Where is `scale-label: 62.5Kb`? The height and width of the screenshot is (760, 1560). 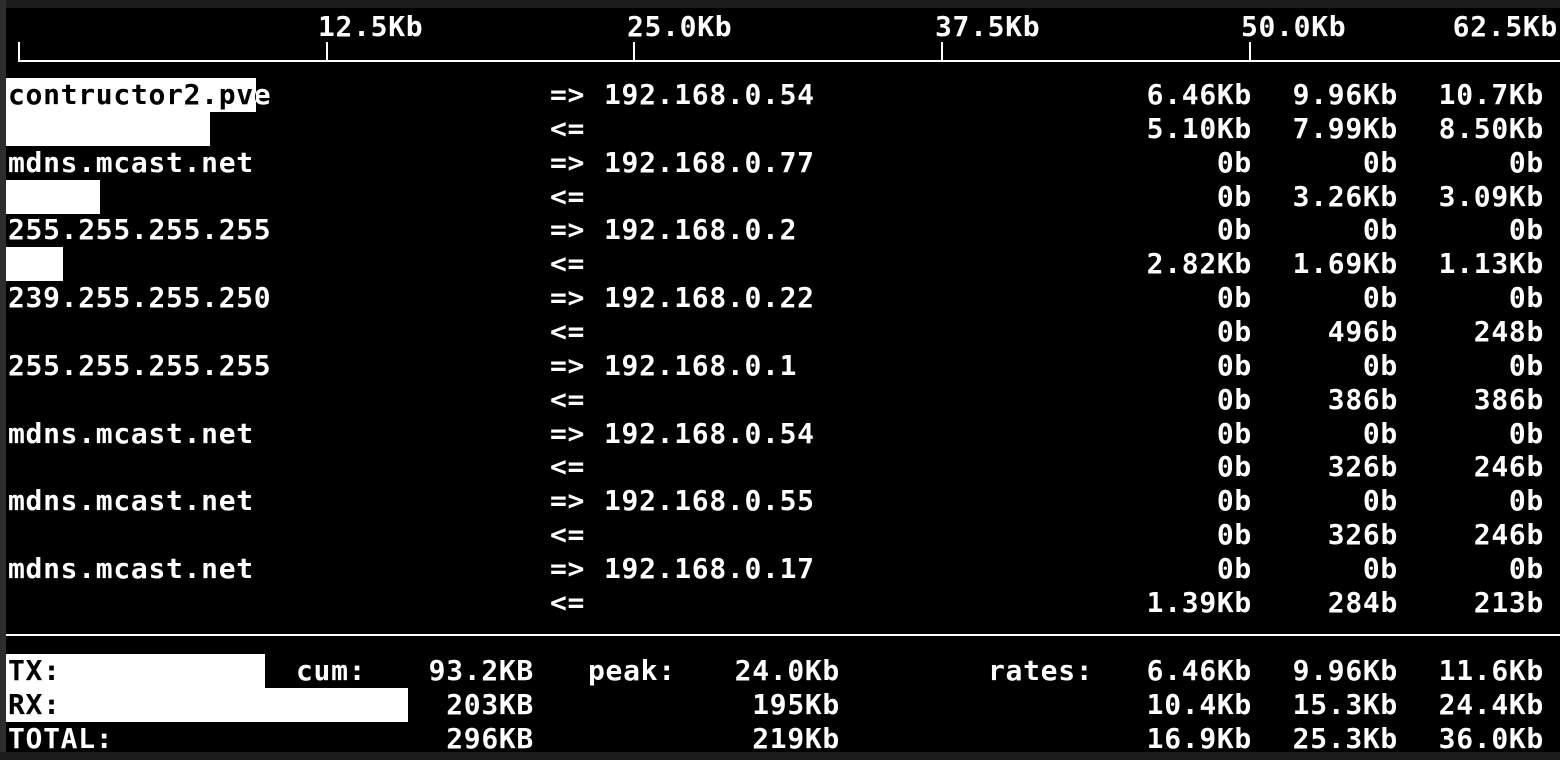 scale-label: 62.5Kb is located at coordinates (1505, 26).